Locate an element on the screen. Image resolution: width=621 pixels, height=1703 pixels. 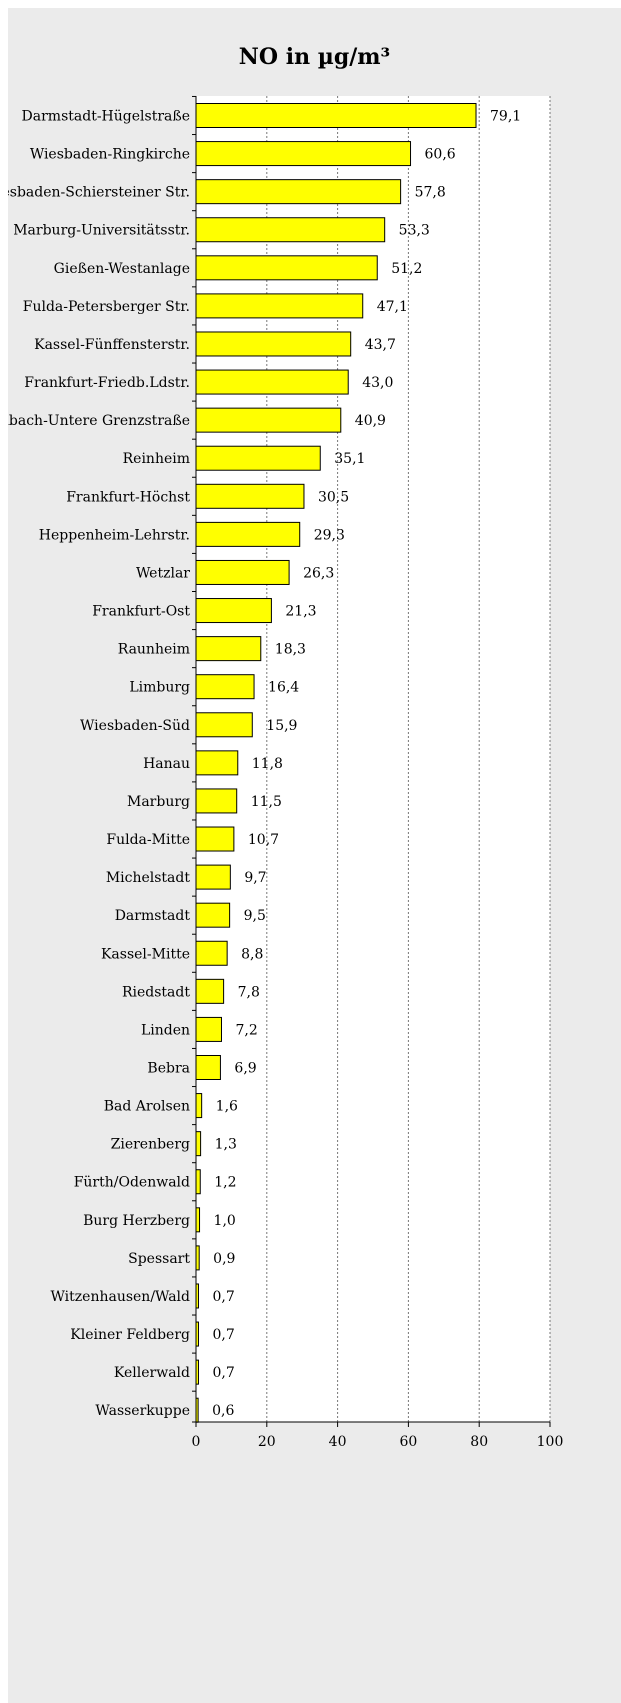
value-label: 47,1 is located at coordinates (392, 307).